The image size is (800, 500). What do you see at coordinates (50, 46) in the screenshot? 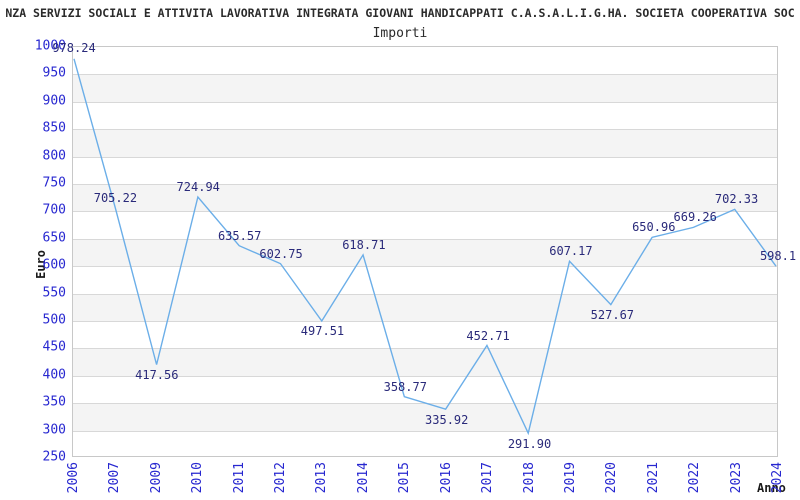
I see `y-axis-tick: 1000` at bounding box center [50, 46].